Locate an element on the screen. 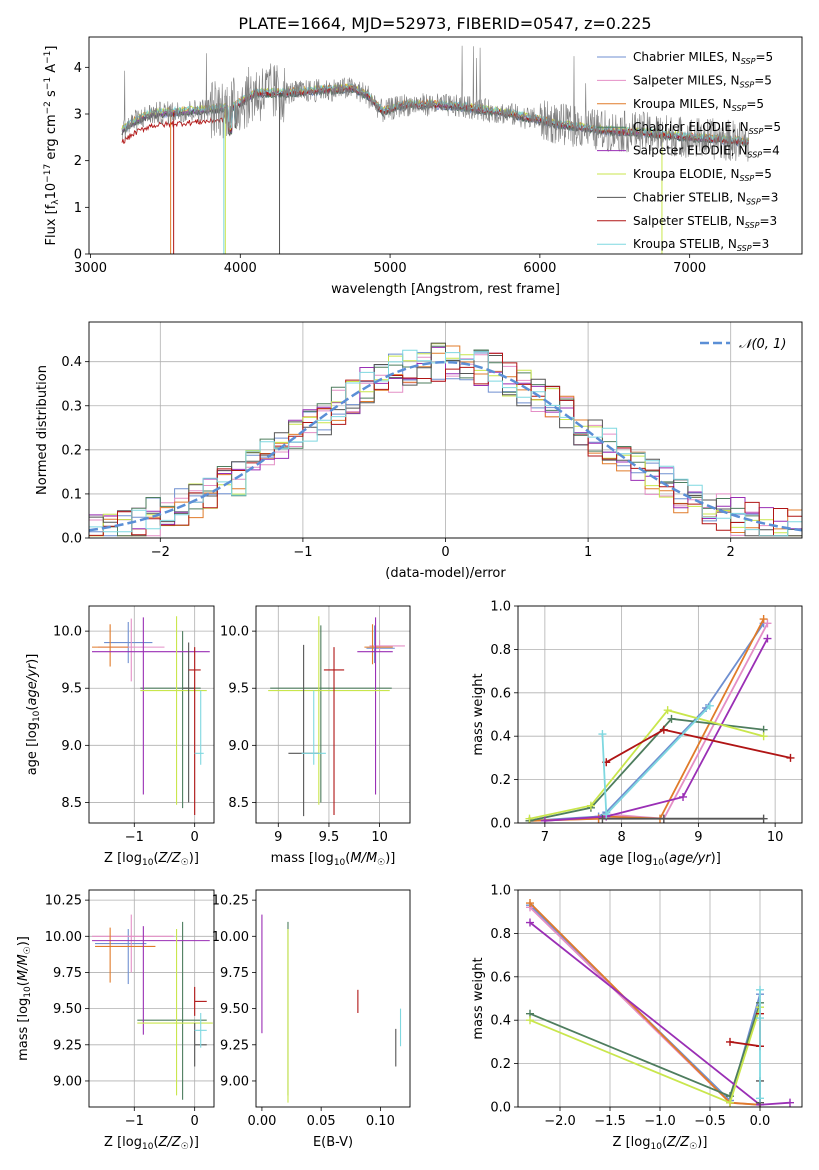  y-axis-label: Flux [fλ10−17 erg cm−2 s−1 A−1] is located at coordinates (52, 146).